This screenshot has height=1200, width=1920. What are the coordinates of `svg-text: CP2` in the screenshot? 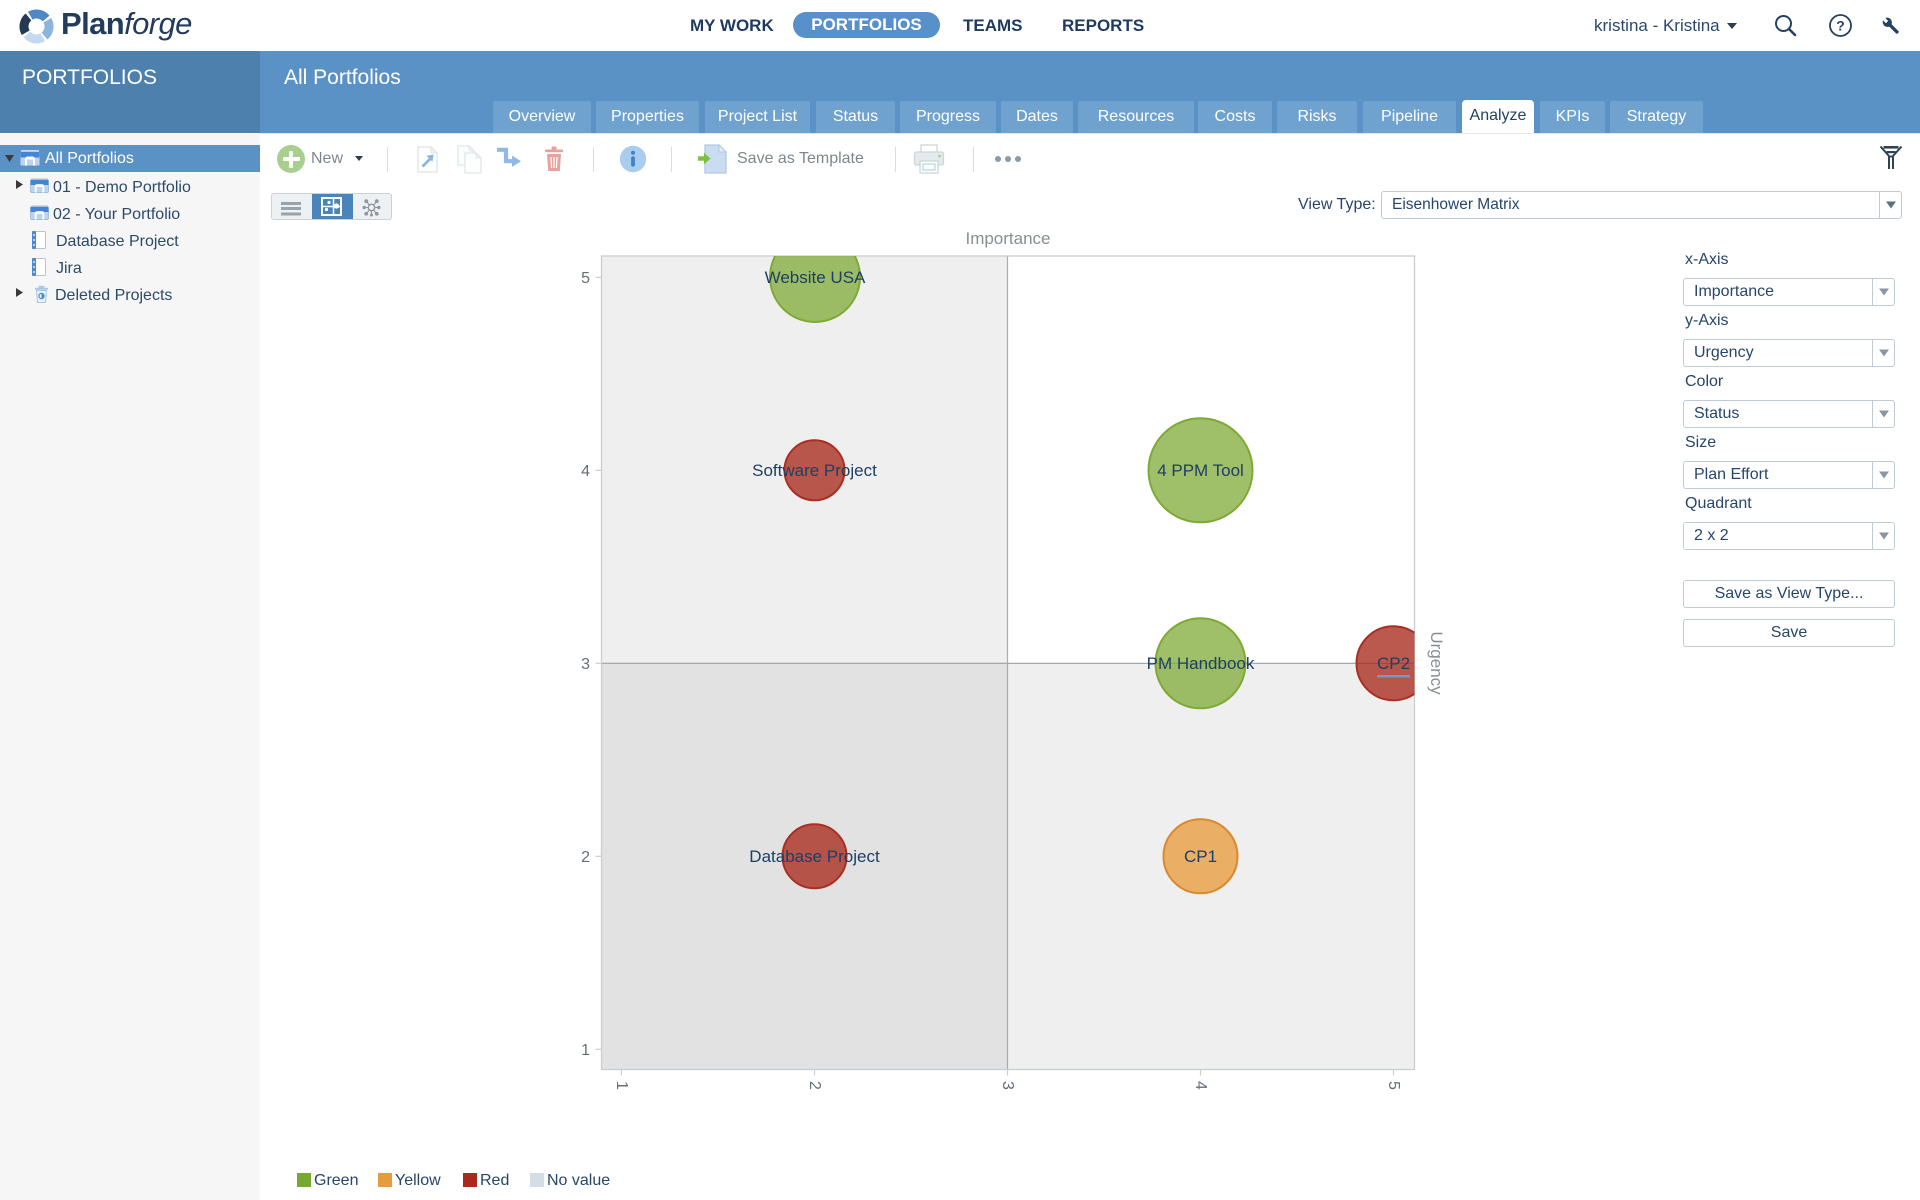 It's located at (1393, 663).